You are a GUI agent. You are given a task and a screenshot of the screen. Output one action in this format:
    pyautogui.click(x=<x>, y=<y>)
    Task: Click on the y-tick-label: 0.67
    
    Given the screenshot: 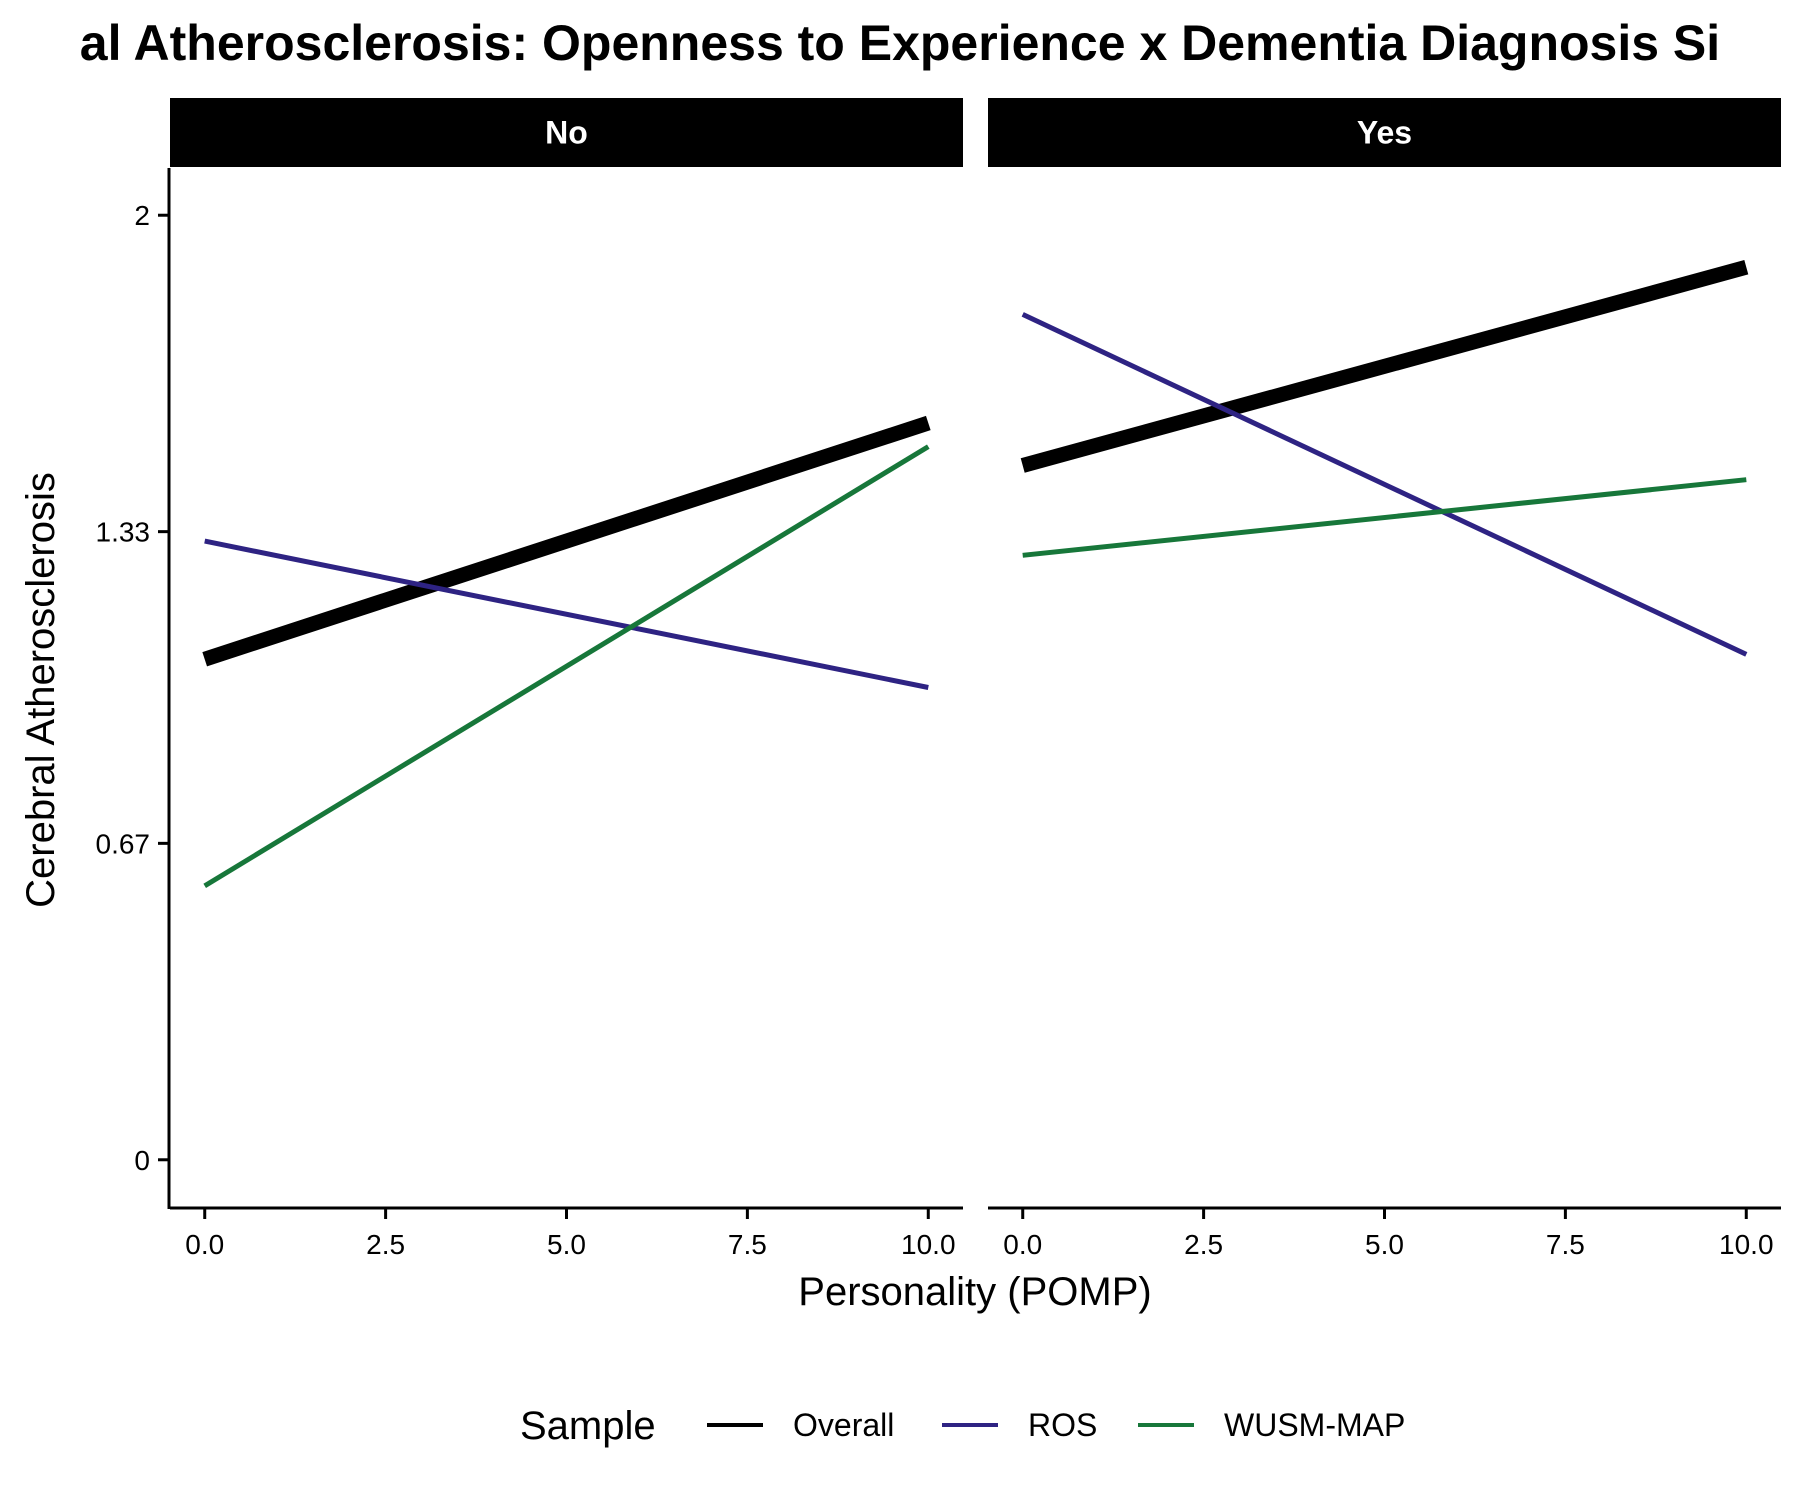 What is the action you would take?
    pyautogui.click(x=123, y=843)
    